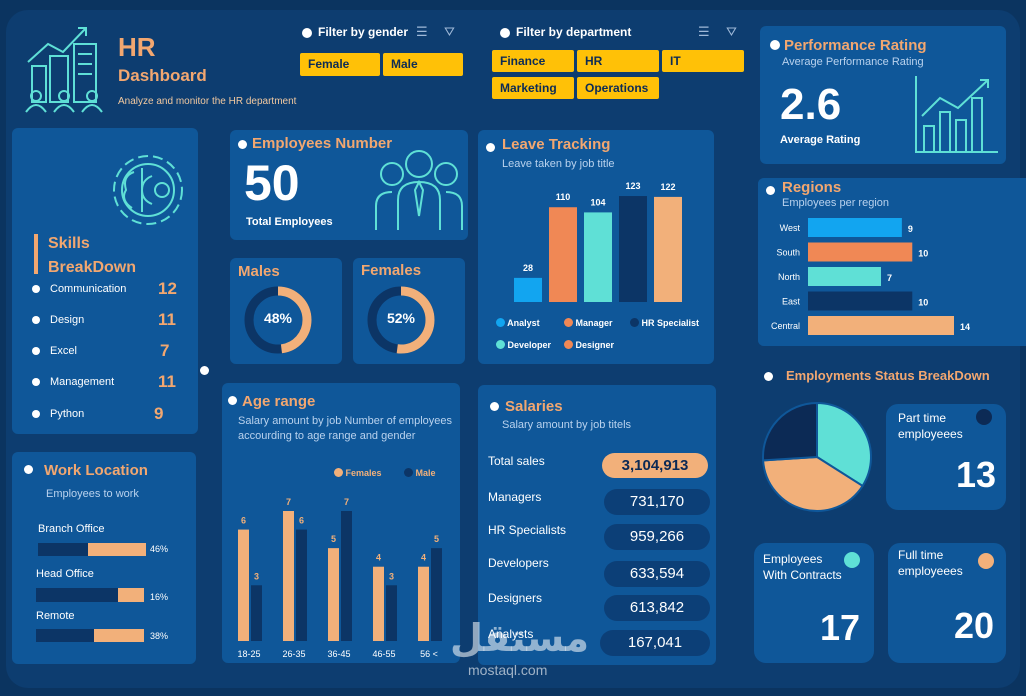 This screenshot has height=696, width=1026. What do you see at coordinates (259, 271) in the screenshot?
I see `males-title: Males` at bounding box center [259, 271].